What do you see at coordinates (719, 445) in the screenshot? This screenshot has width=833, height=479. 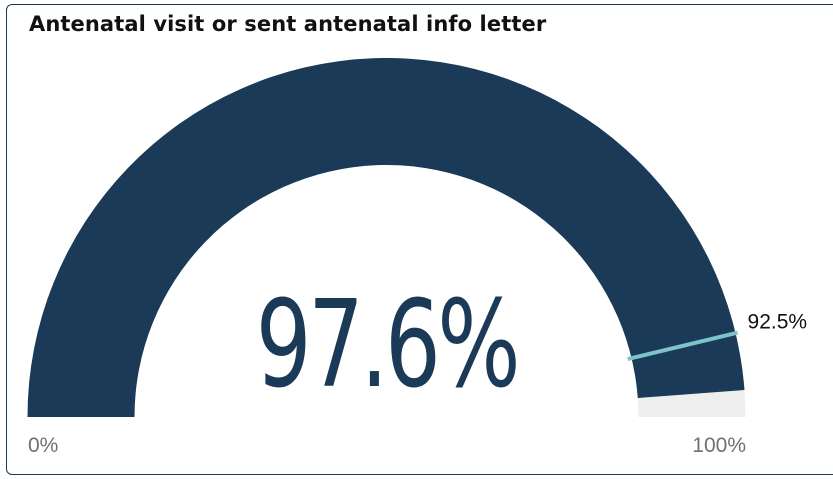 I see `gauge-max-label: 100%` at bounding box center [719, 445].